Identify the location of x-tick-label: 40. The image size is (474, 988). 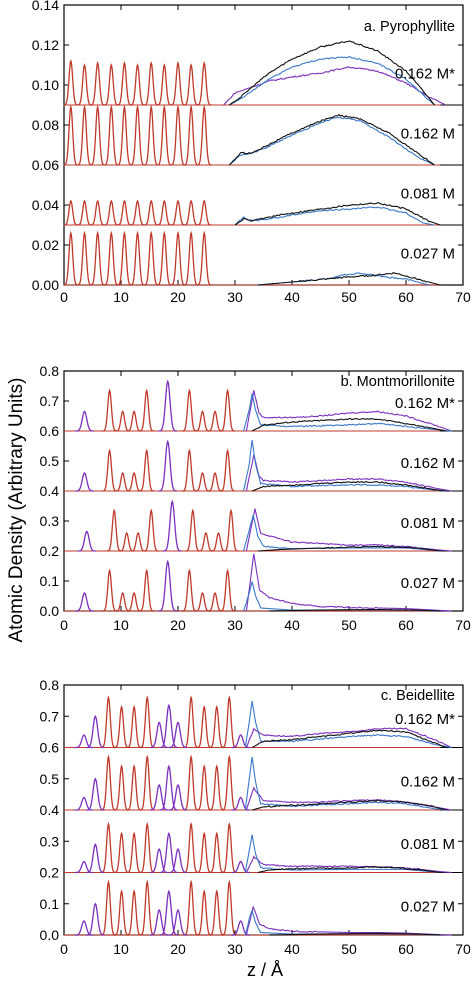
(292, 625).